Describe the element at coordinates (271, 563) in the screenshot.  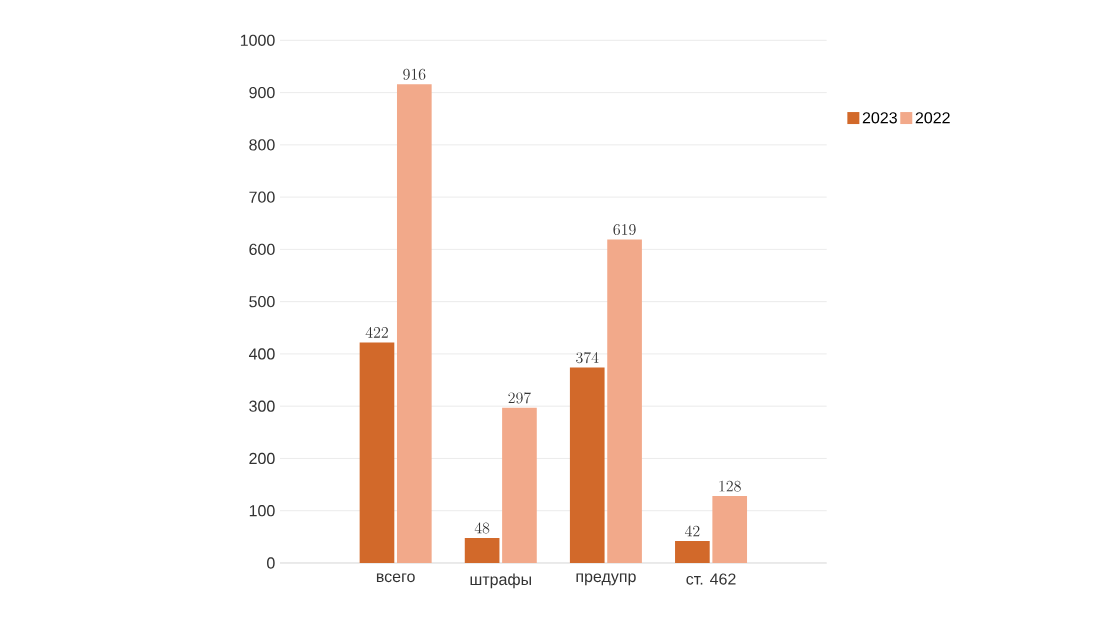
I see `y-tick-label: 0` at that location.